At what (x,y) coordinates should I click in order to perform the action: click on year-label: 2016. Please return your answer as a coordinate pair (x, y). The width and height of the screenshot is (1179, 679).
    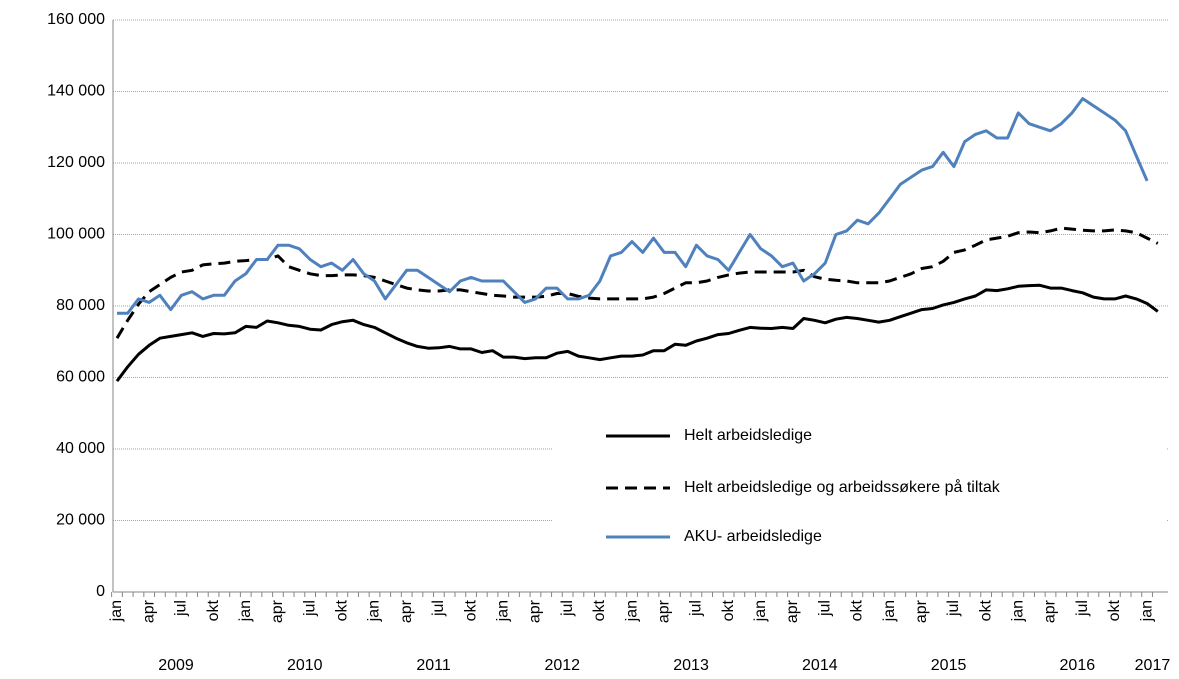
    Looking at the image, I should click on (1078, 665).